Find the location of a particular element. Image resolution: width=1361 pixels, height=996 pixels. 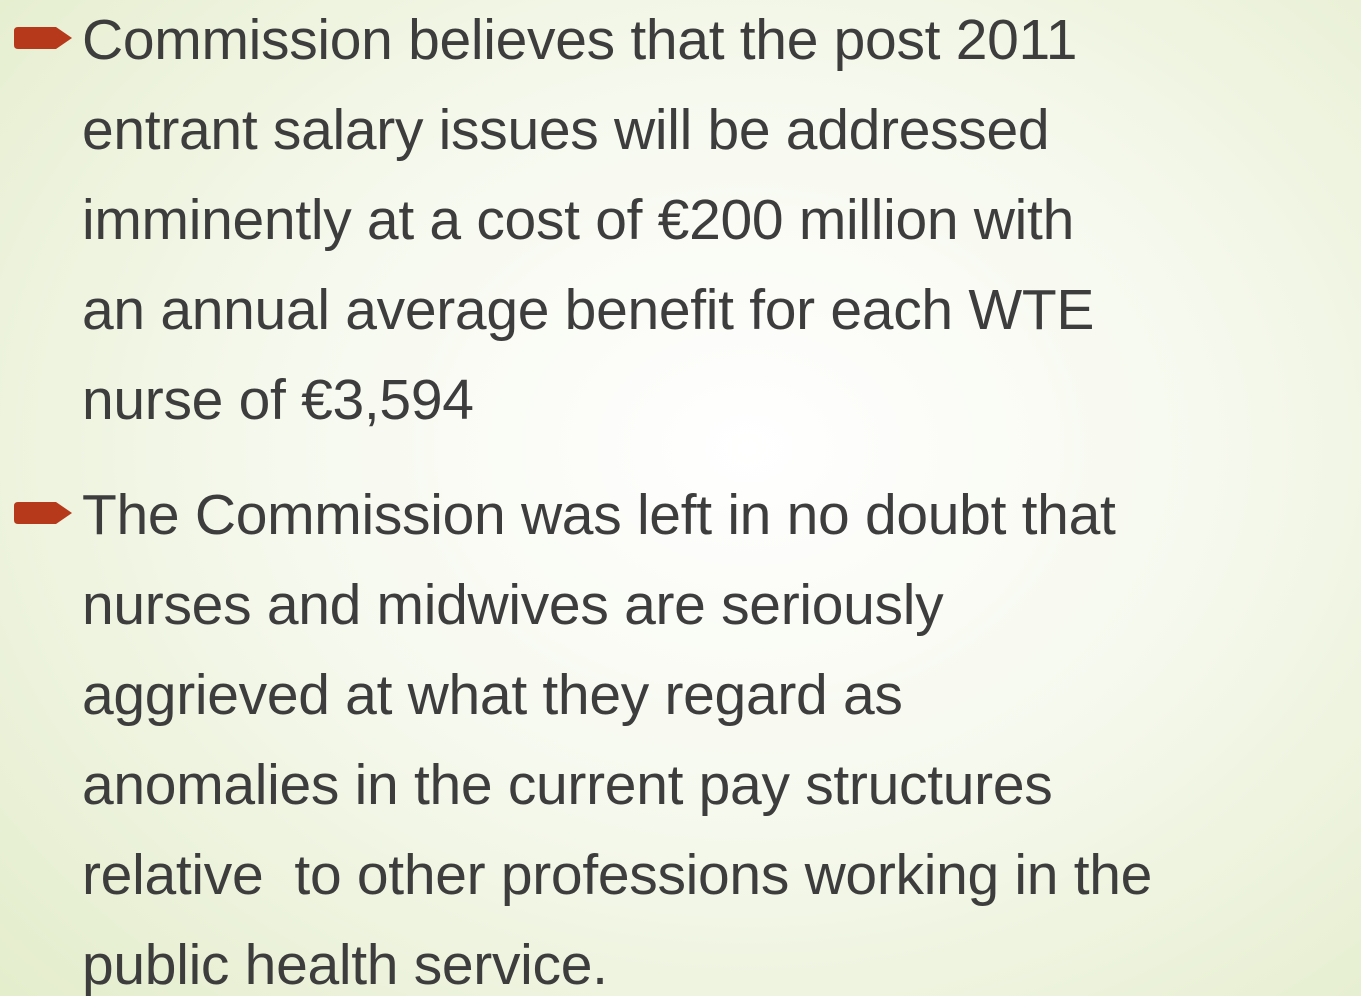

bullet-text-line: entrant salary issues will be addressed is located at coordinates (566, 130).